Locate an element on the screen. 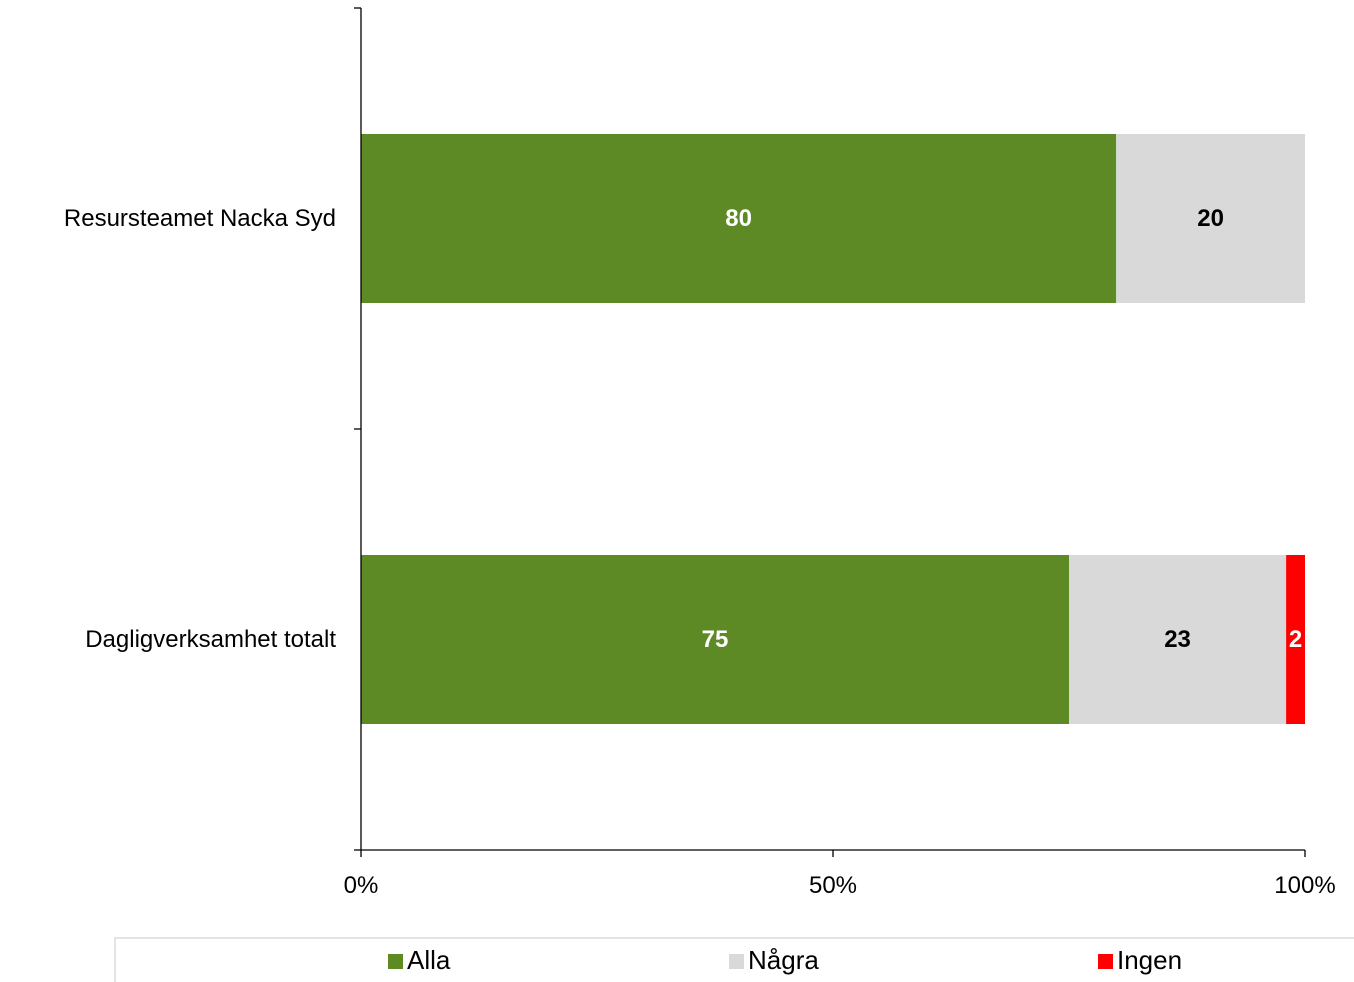 This screenshot has height=982, width=1354. x-tick-label: 0% is located at coordinates (361, 885).